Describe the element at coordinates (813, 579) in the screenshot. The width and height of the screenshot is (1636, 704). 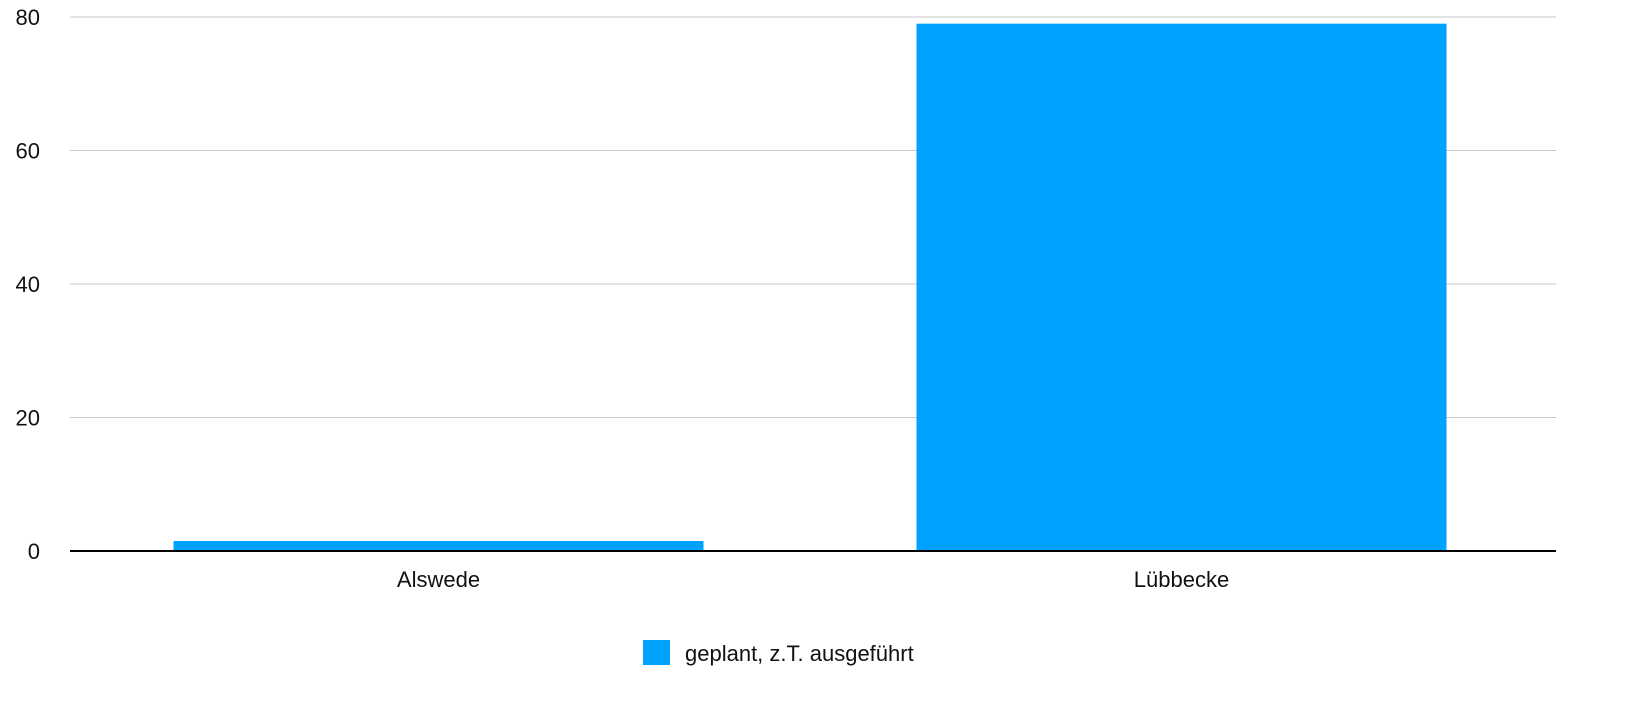
I see `x-axis-tick-labels: Alswede Lübbecke` at that location.